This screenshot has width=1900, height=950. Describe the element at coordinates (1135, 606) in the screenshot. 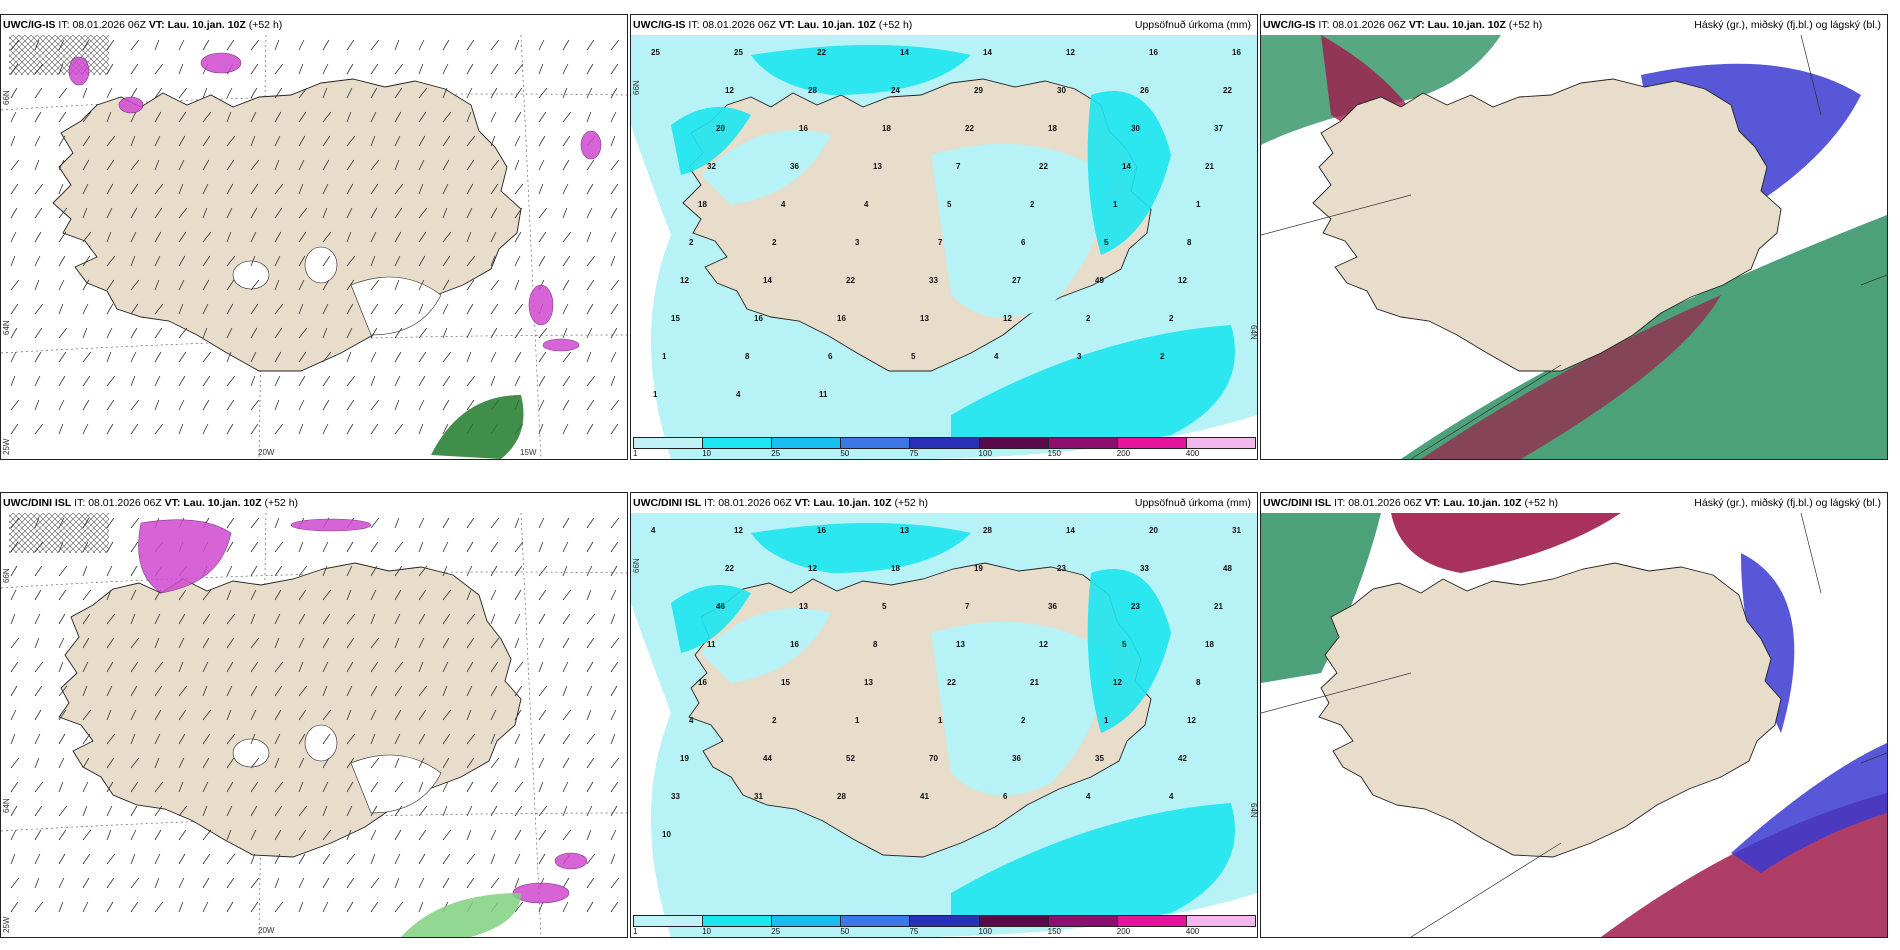

I see `precip-value: 23` at that location.